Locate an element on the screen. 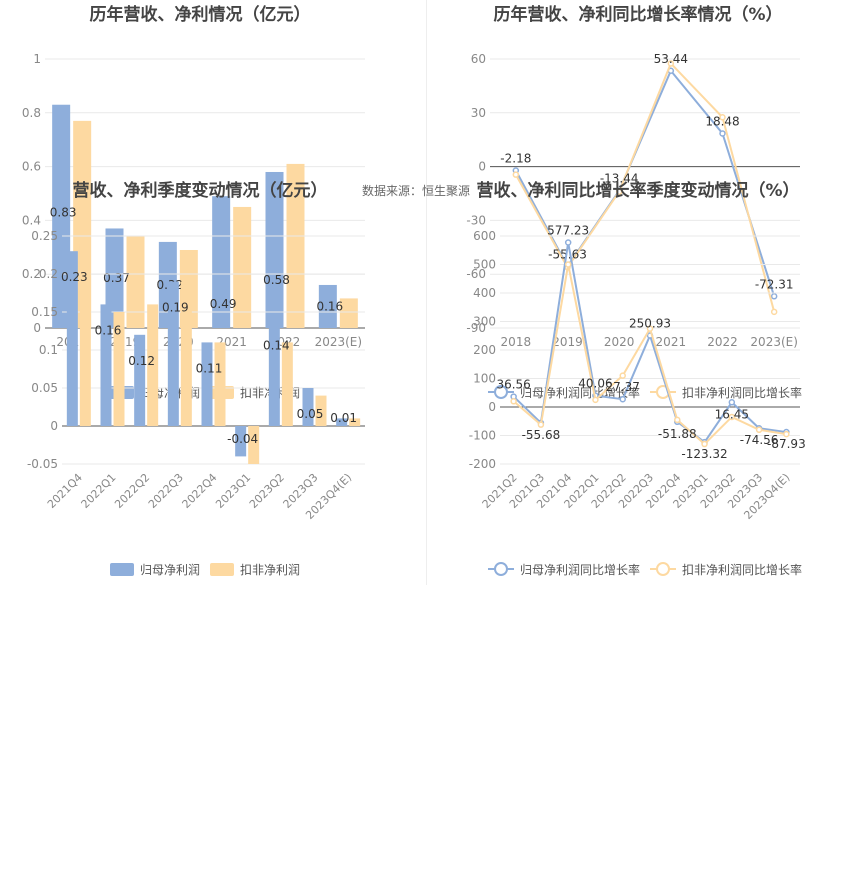  quarter-profit-data-label: 0.19 is located at coordinates (175, 308).